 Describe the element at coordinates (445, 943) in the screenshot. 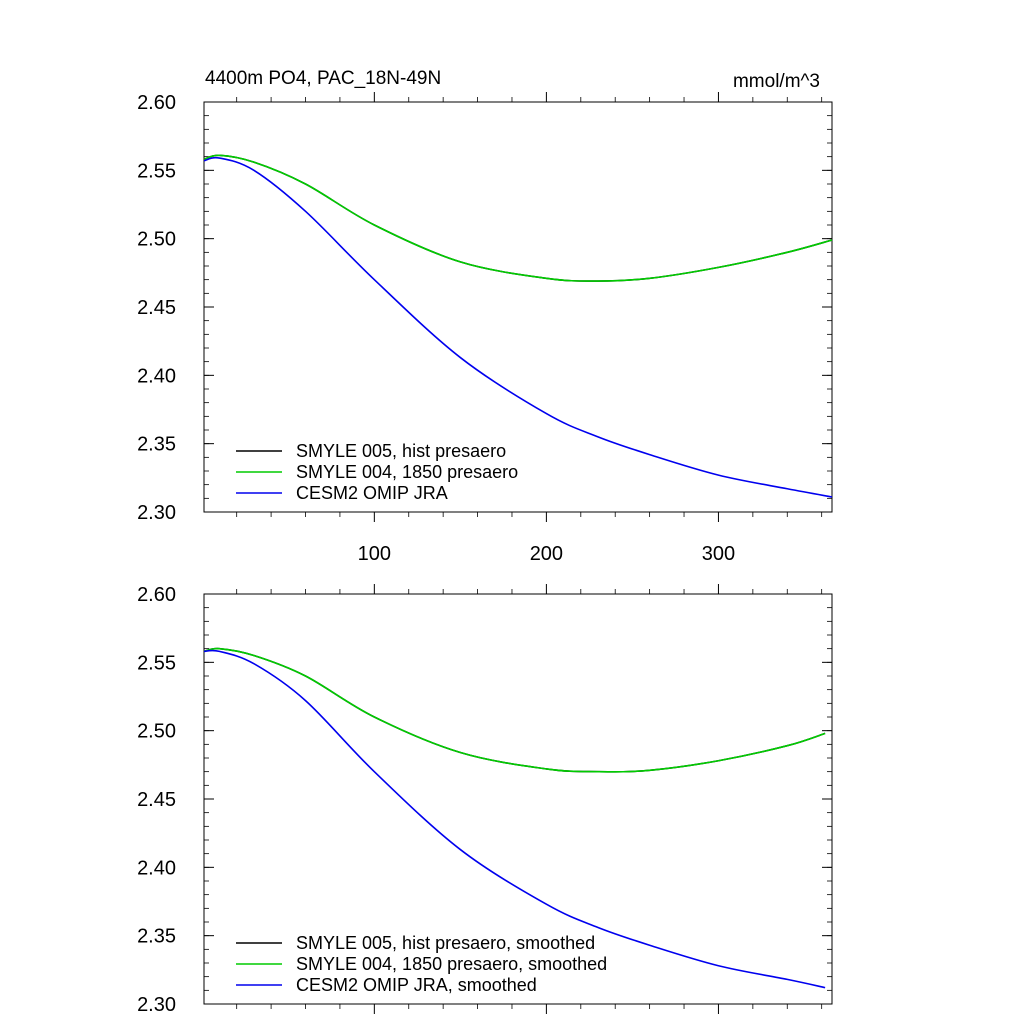

I see `legend-label: SMYLE 005, hist presaero, smoothed` at that location.